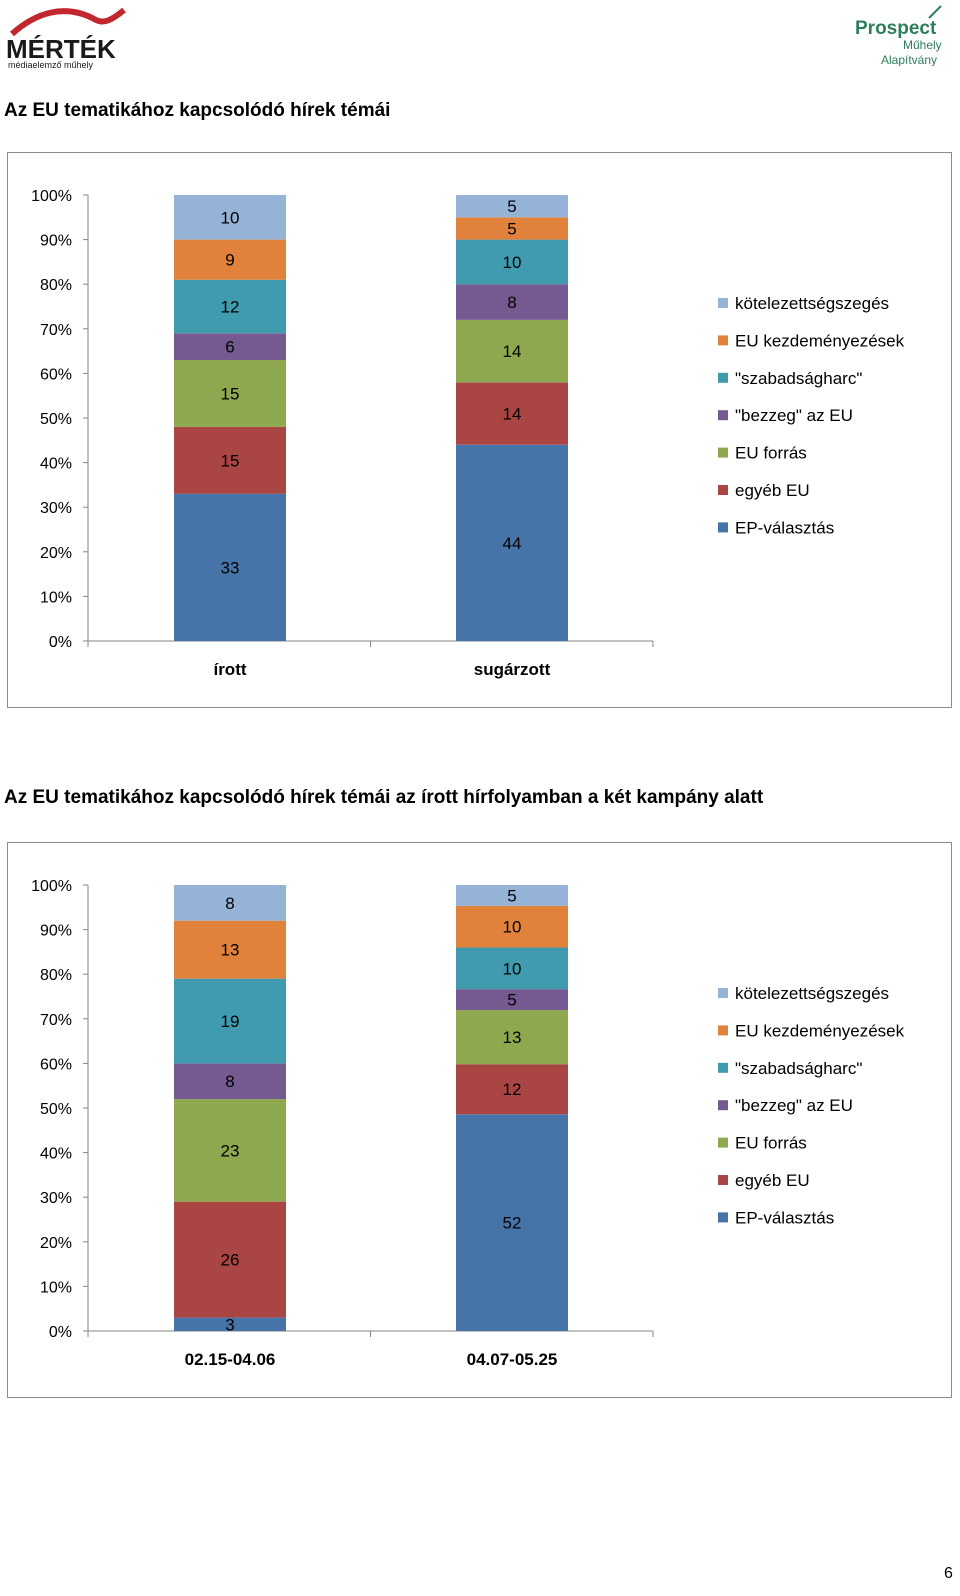 The image size is (960, 1596). I want to click on mertek-logo: MÉRTÉK médiaelemző műhely, so click(66, 38).